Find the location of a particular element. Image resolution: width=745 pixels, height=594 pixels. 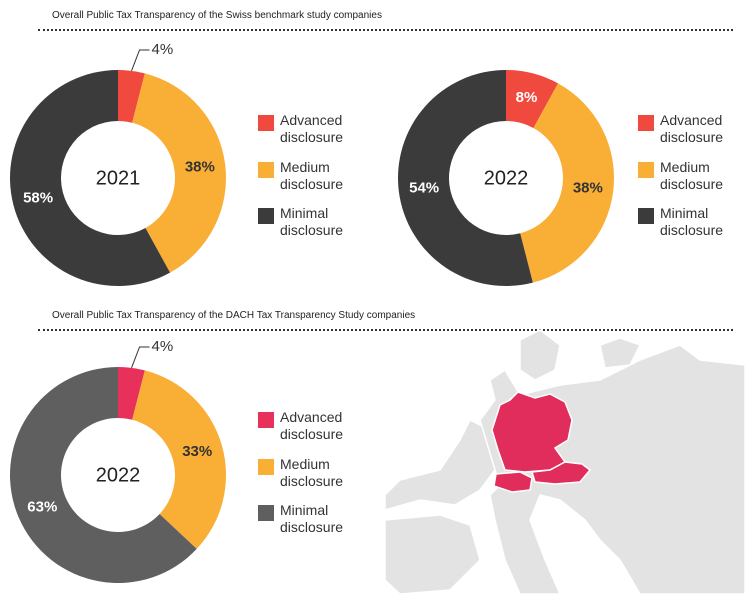

value-label: 58% is located at coordinates (38, 197).